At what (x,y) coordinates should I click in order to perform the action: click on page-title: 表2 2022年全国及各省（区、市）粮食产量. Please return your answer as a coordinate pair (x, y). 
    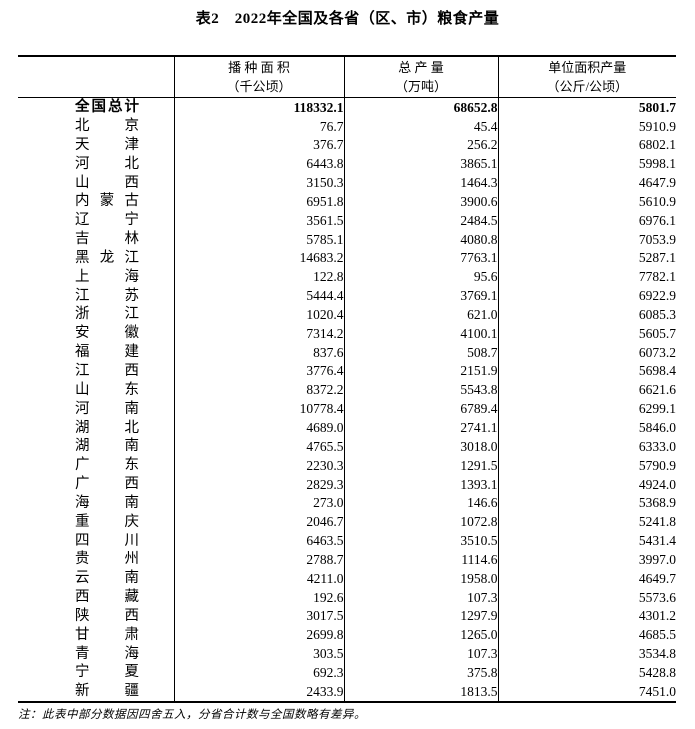
    Looking at the image, I should click on (347, 19).